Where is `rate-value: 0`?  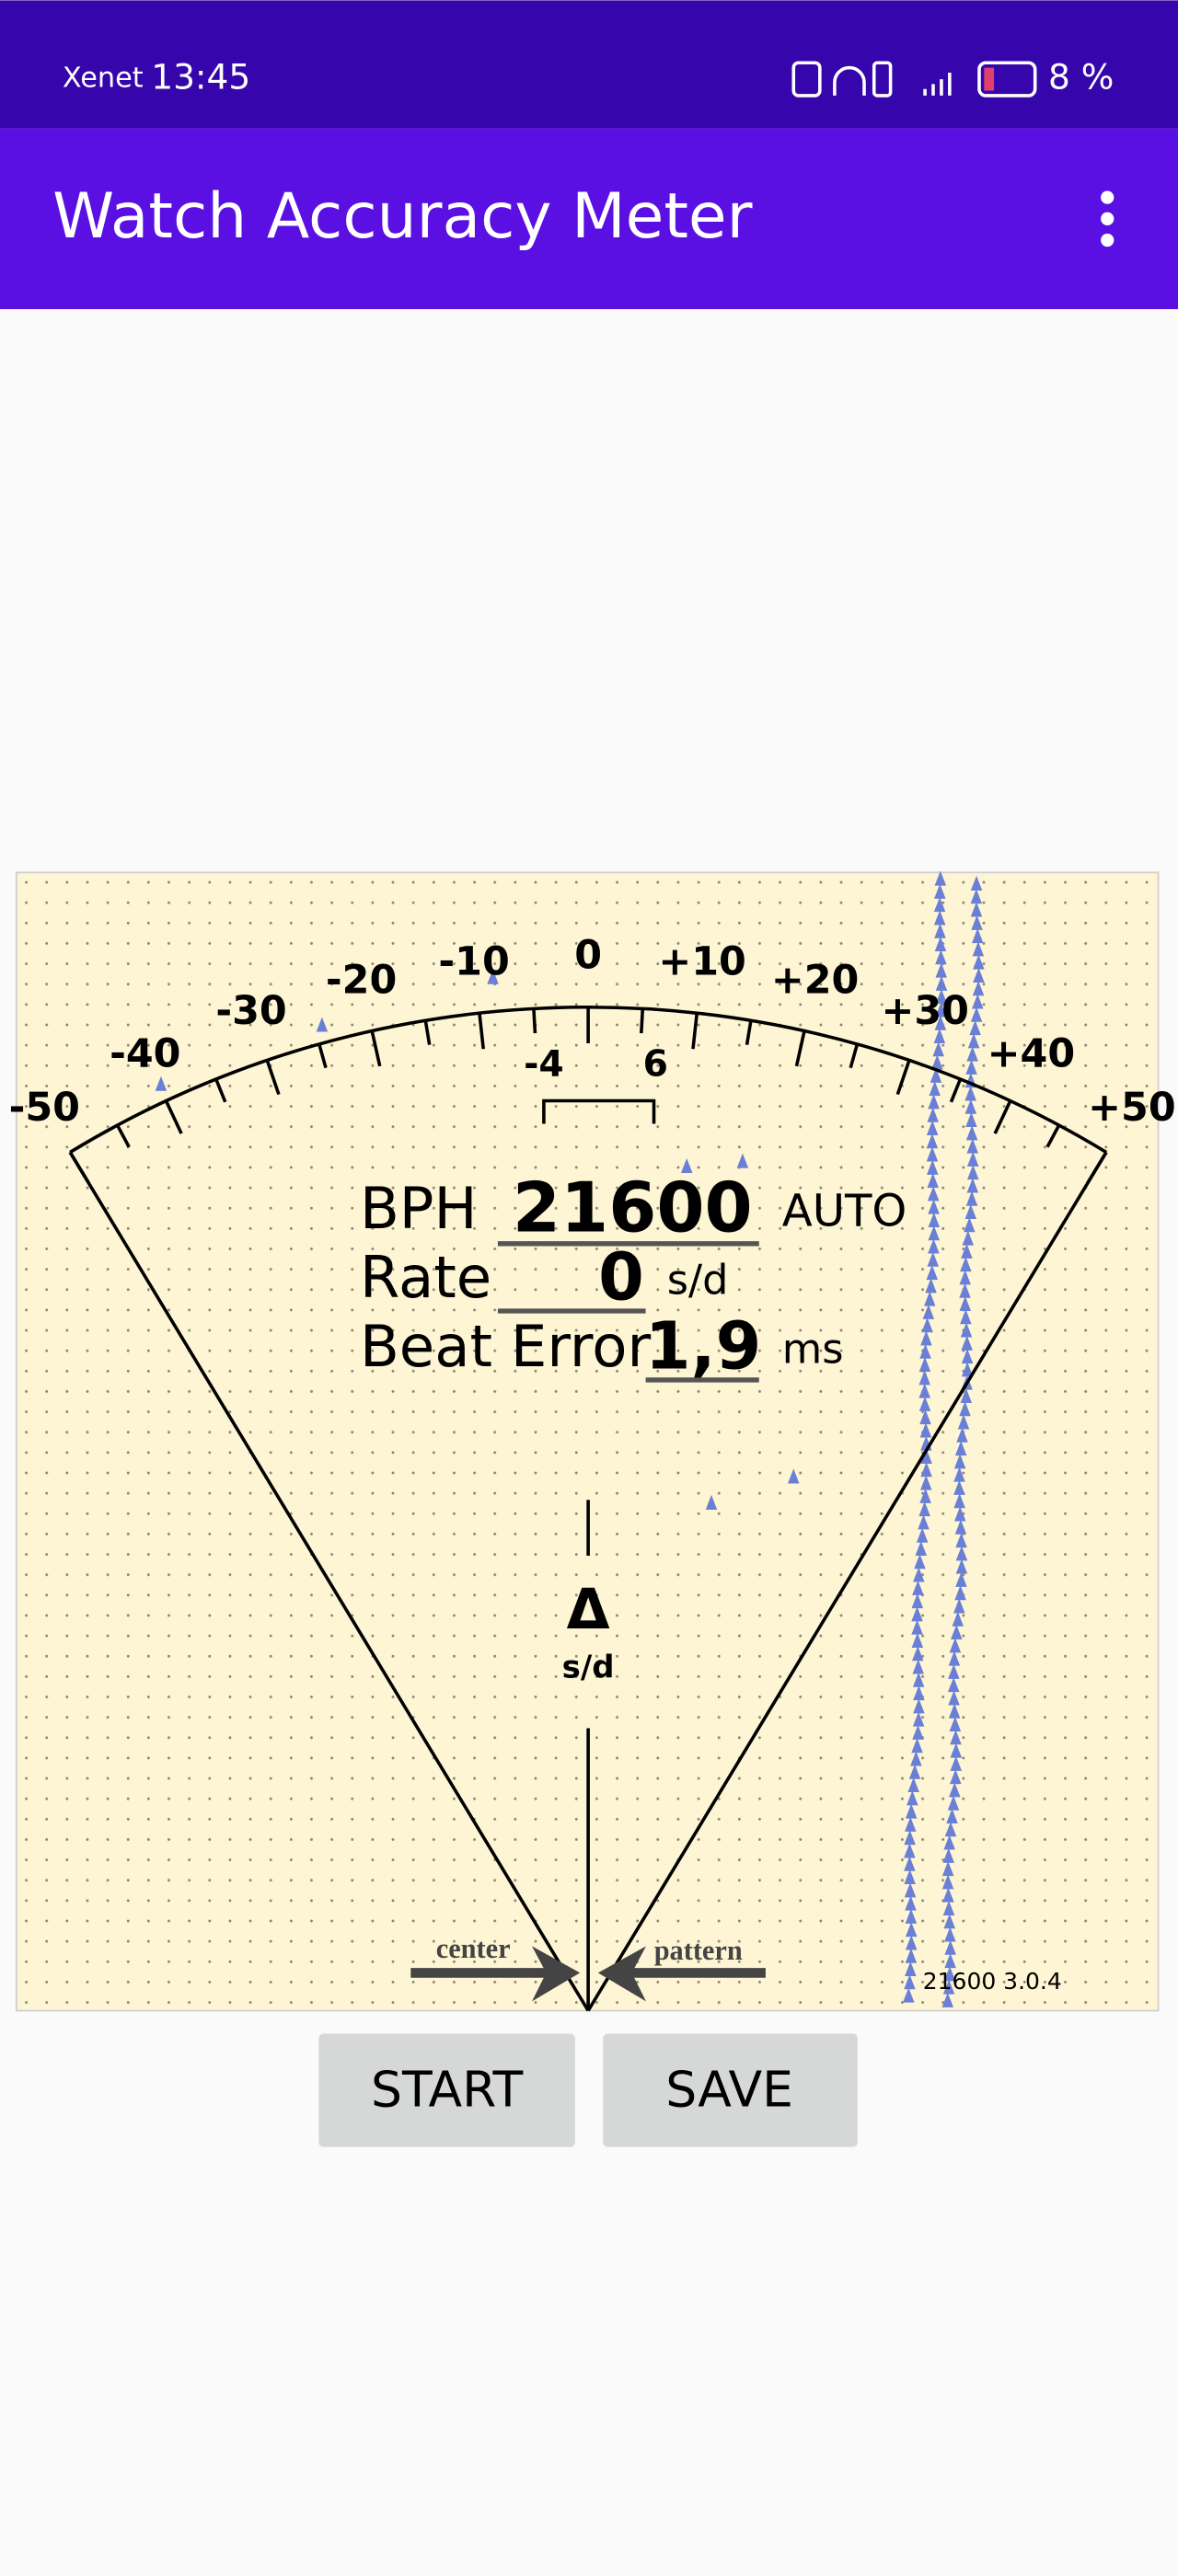
rate-value: 0 is located at coordinates (621, 1276).